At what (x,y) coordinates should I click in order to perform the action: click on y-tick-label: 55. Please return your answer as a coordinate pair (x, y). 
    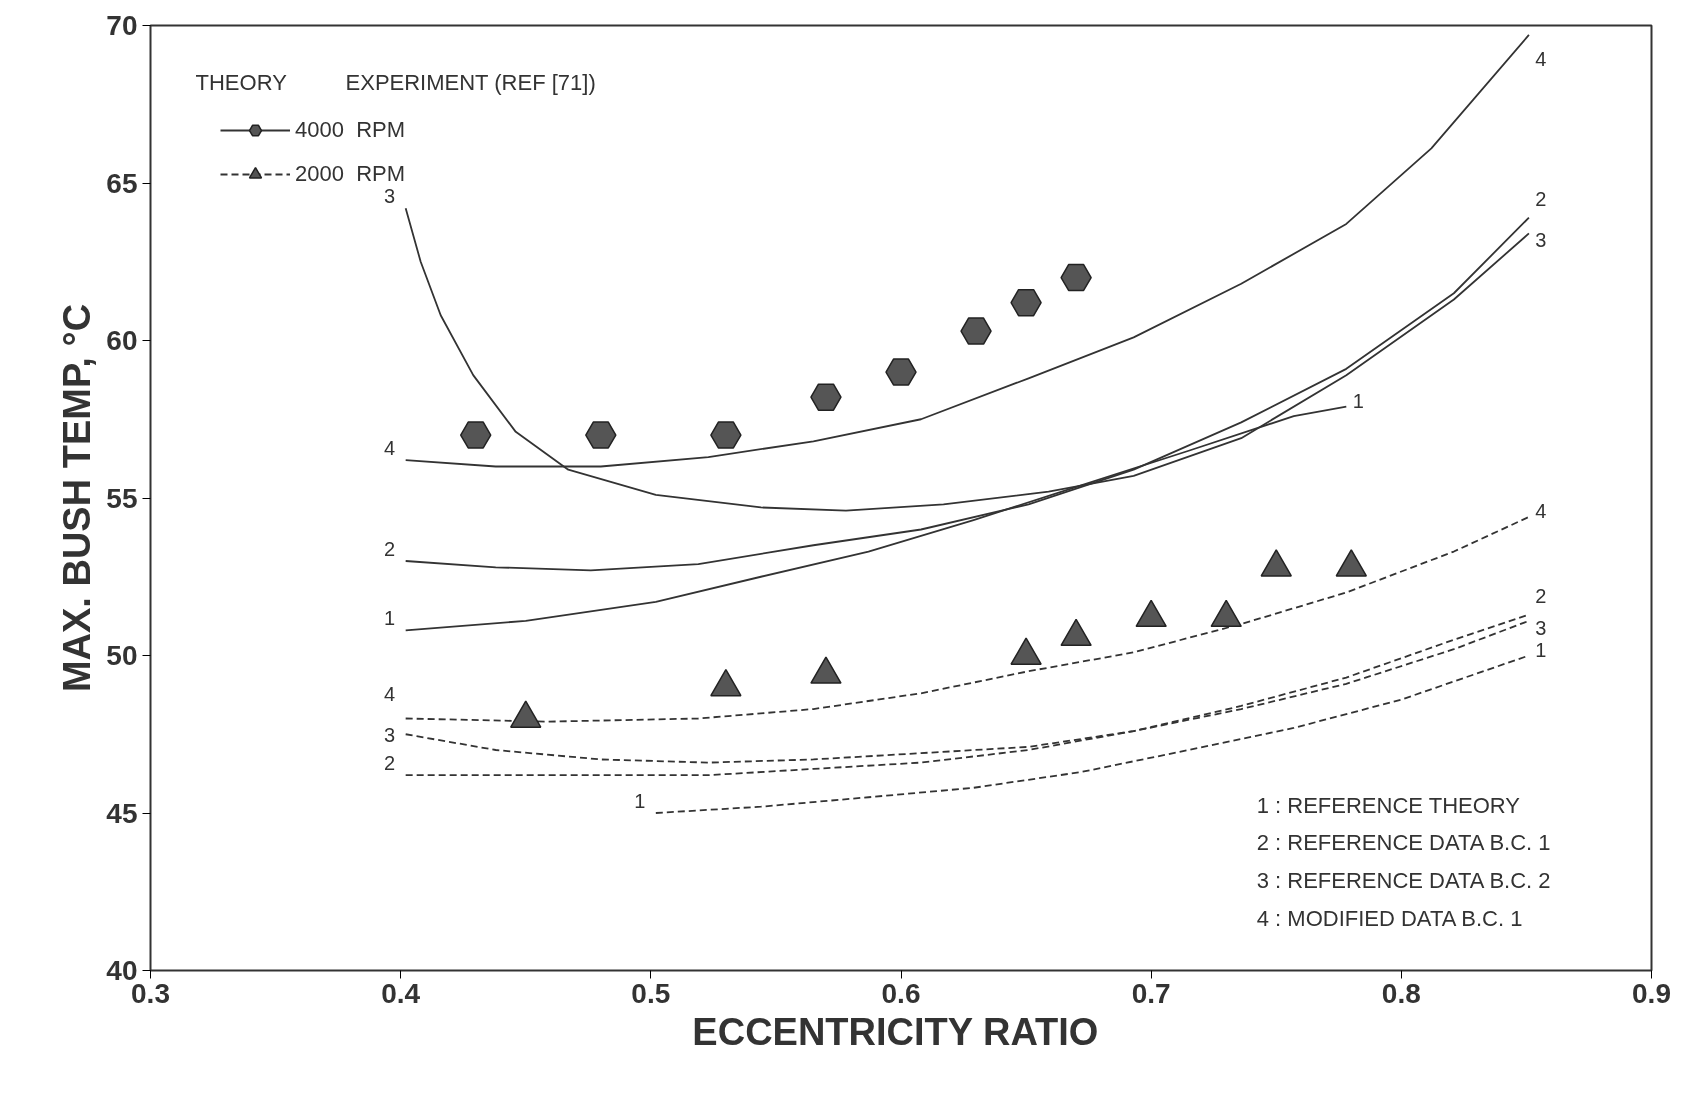
    Looking at the image, I should click on (122, 498).